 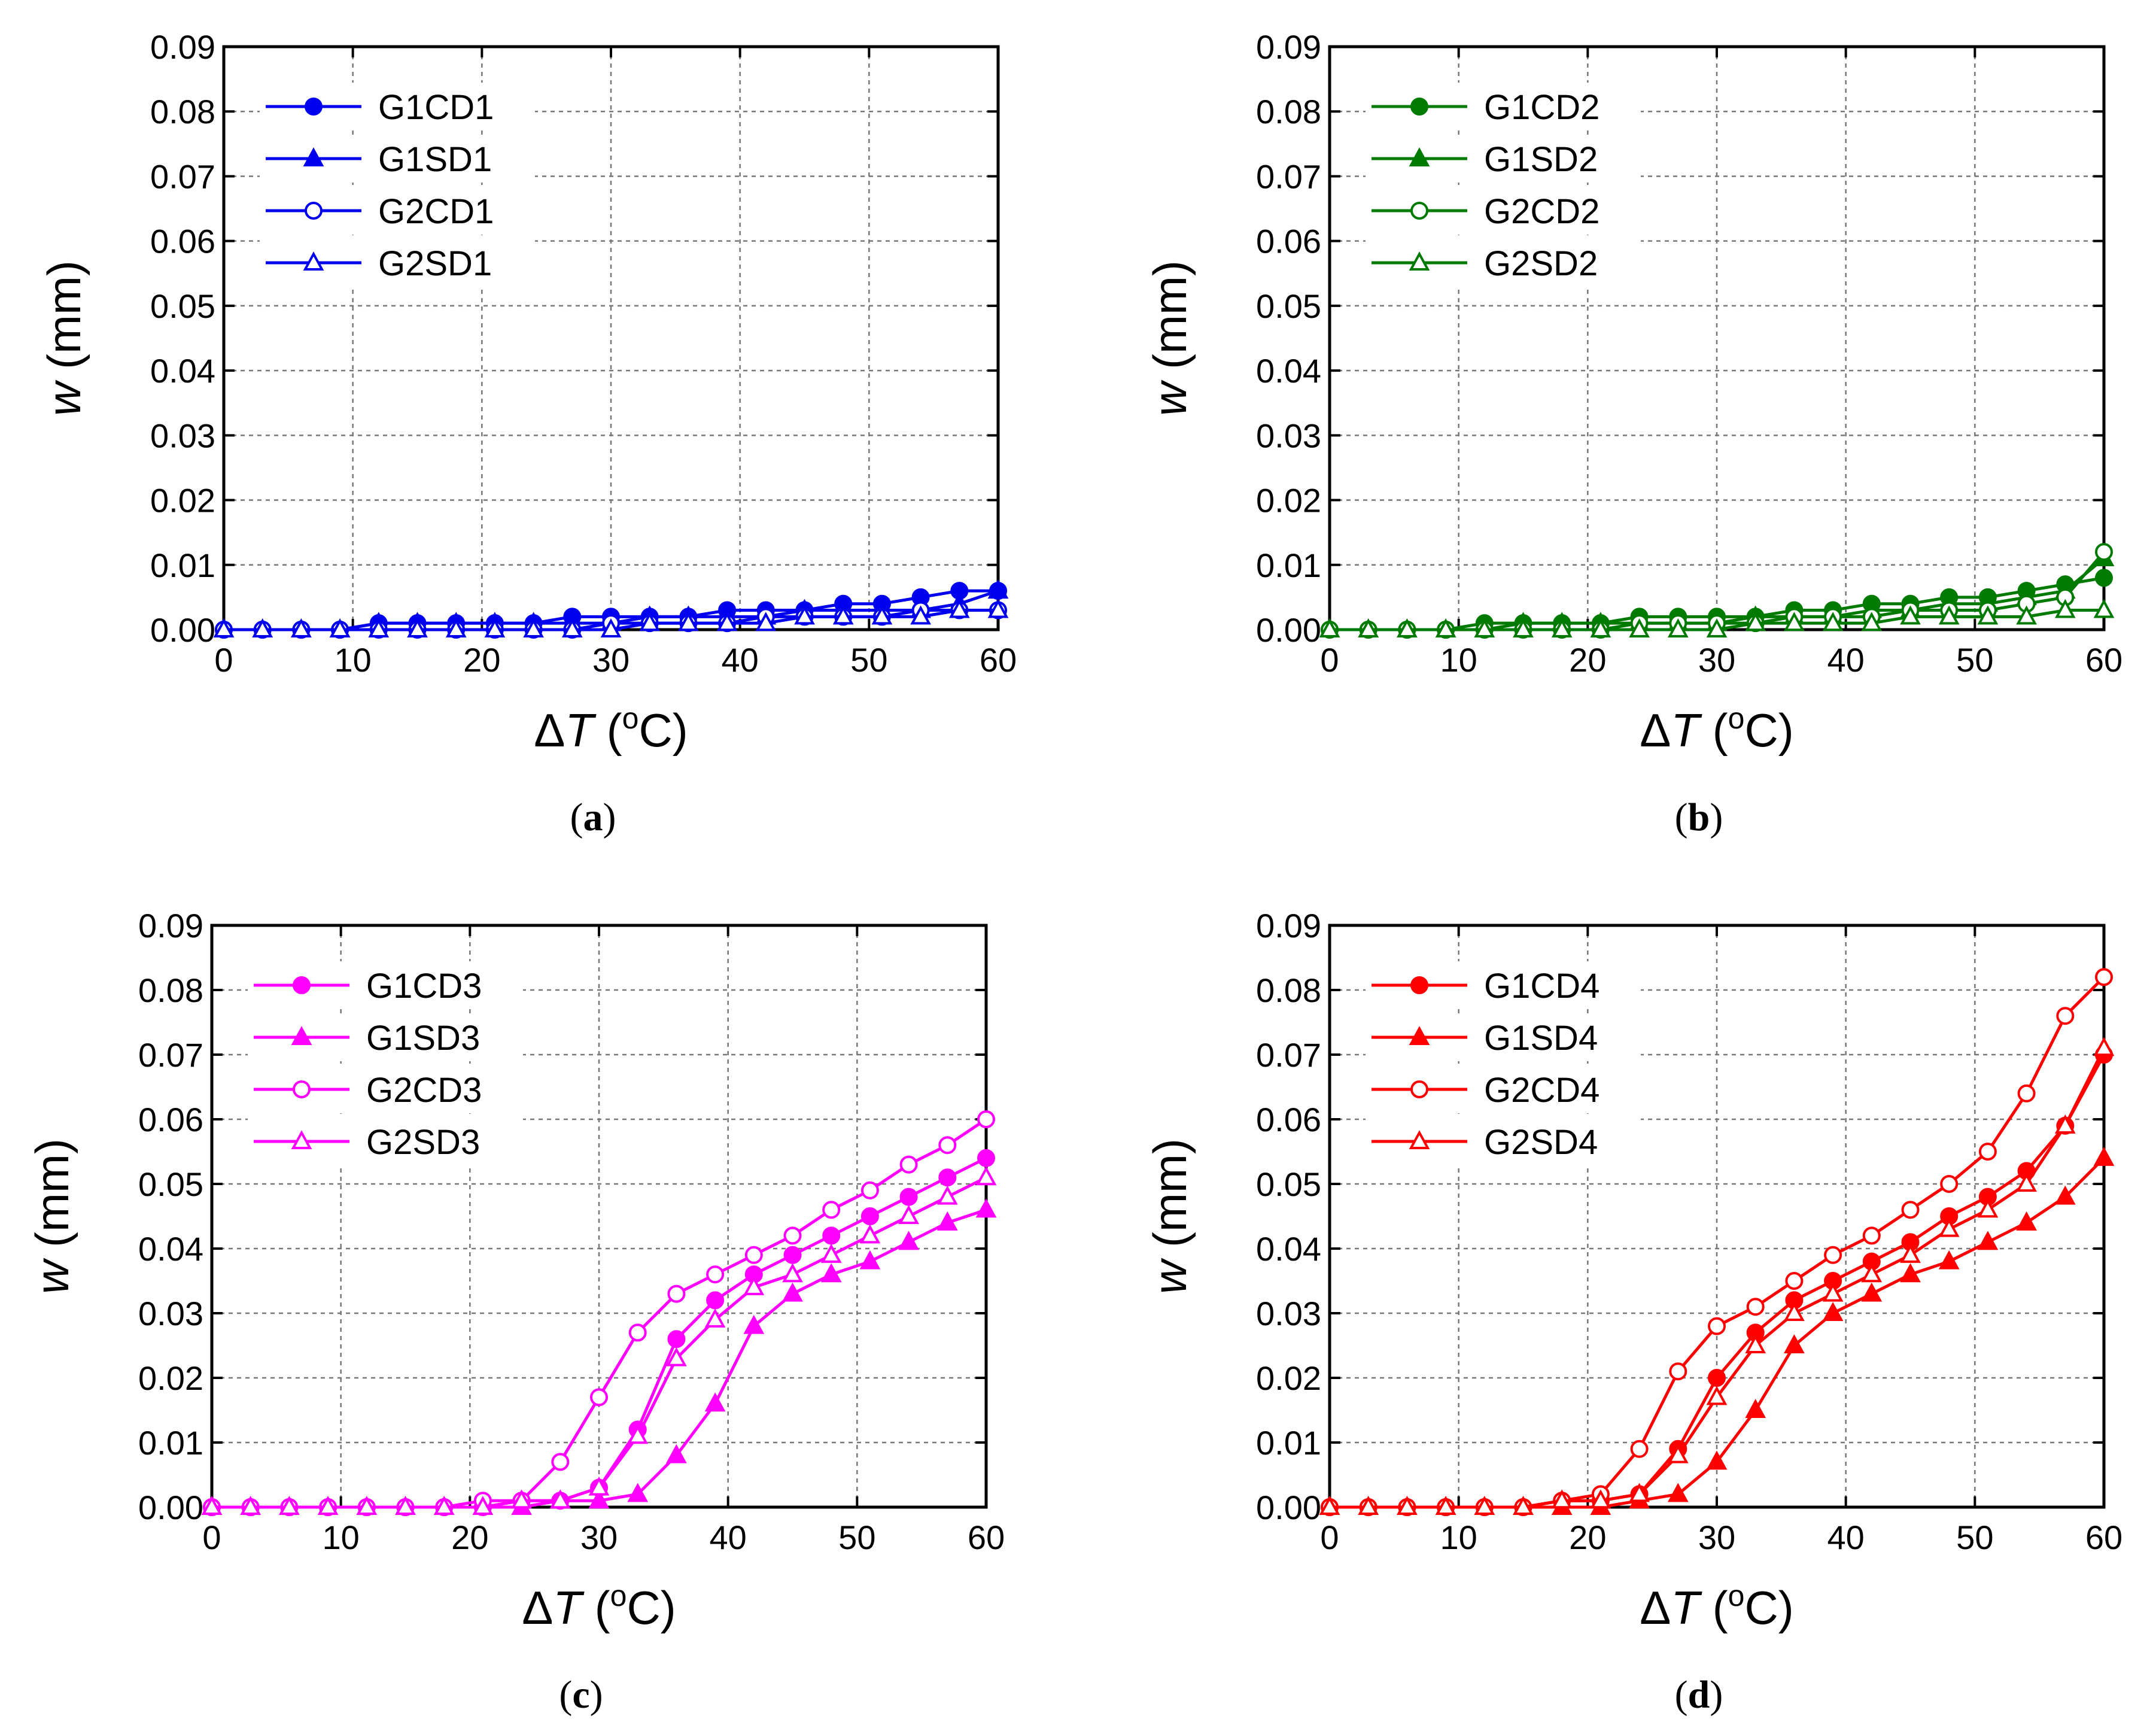 I want to click on y-tick-label: 0.05, so click(x=1288, y=1184).